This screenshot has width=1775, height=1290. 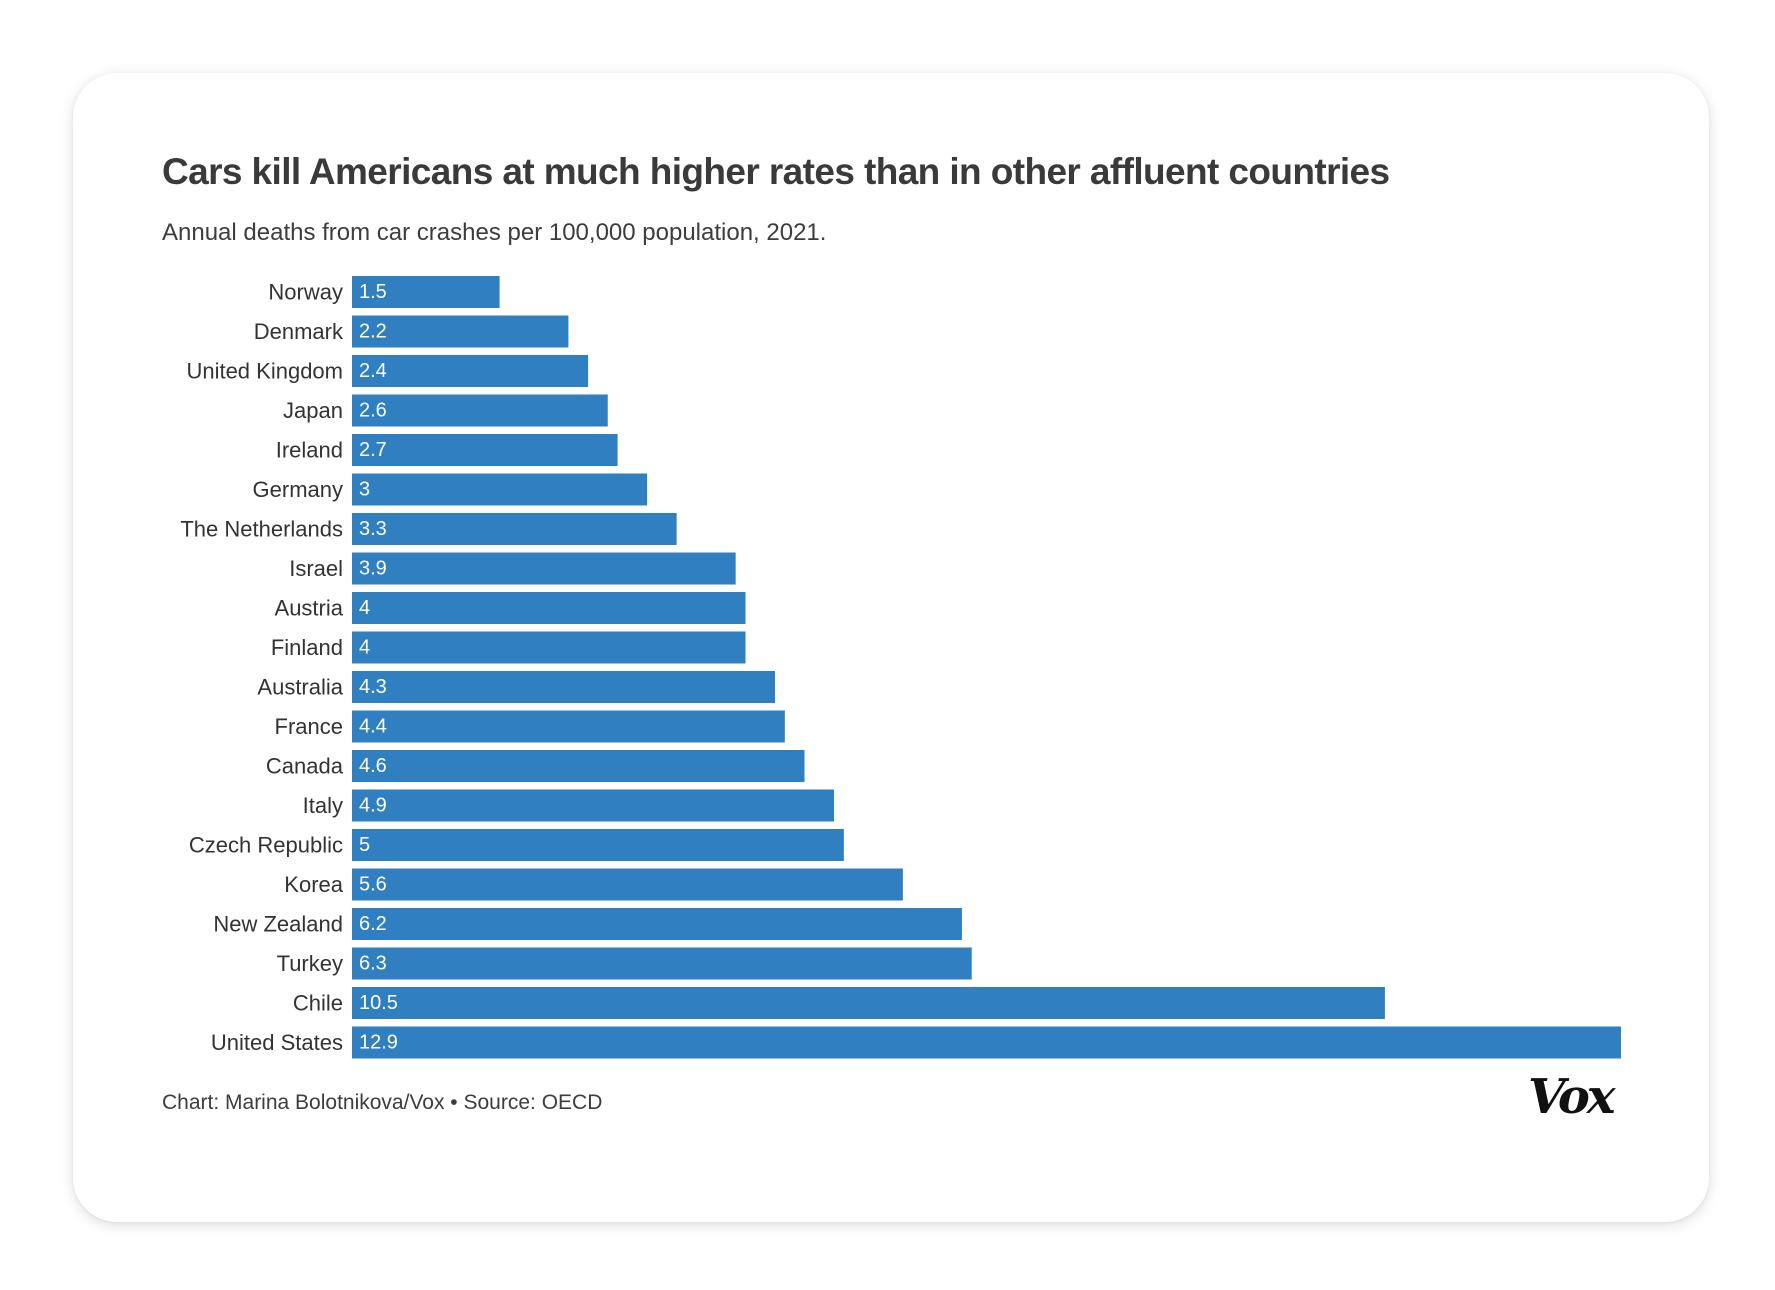 What do you see at coordinates (373, 529) in the screenshot?
I see `value-label: 3.3` at bounding box center [373, 529].